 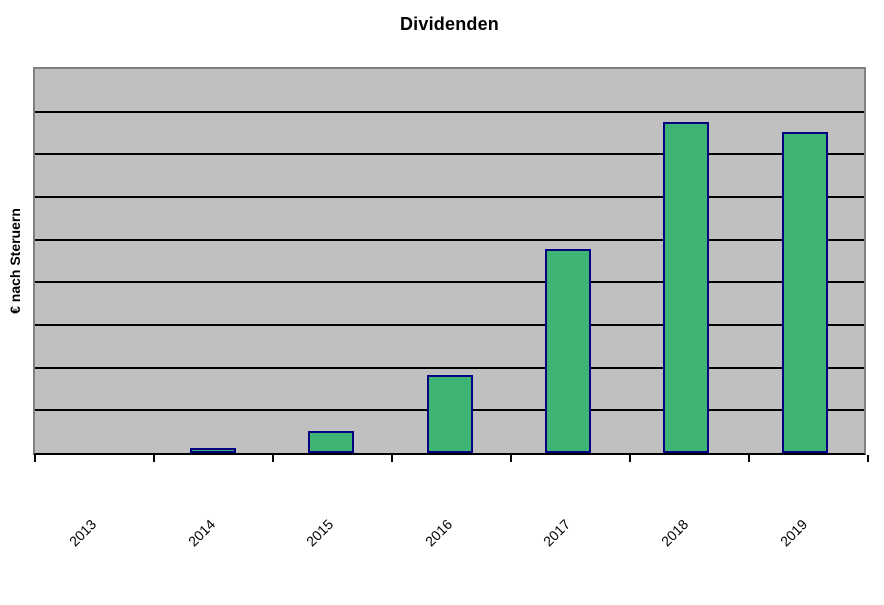 What do you see at coordinates (805, 292) in the screenshot?
I see `bar-2019` at bounding box center [805, 292].